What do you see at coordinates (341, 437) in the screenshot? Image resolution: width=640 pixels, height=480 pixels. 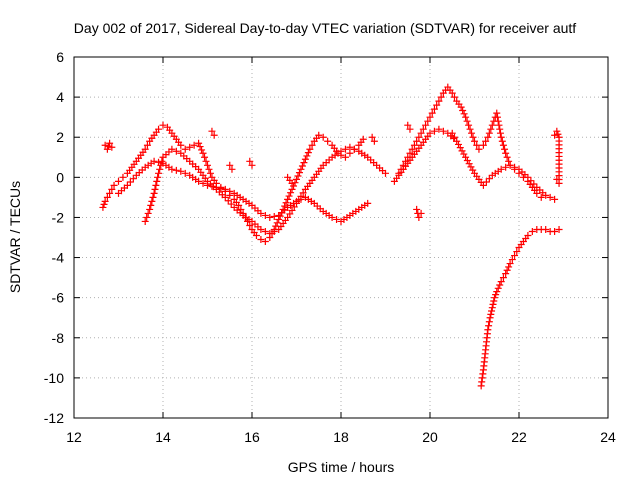 I see `x-tick-label: 18` at bounding box center [341, 437].